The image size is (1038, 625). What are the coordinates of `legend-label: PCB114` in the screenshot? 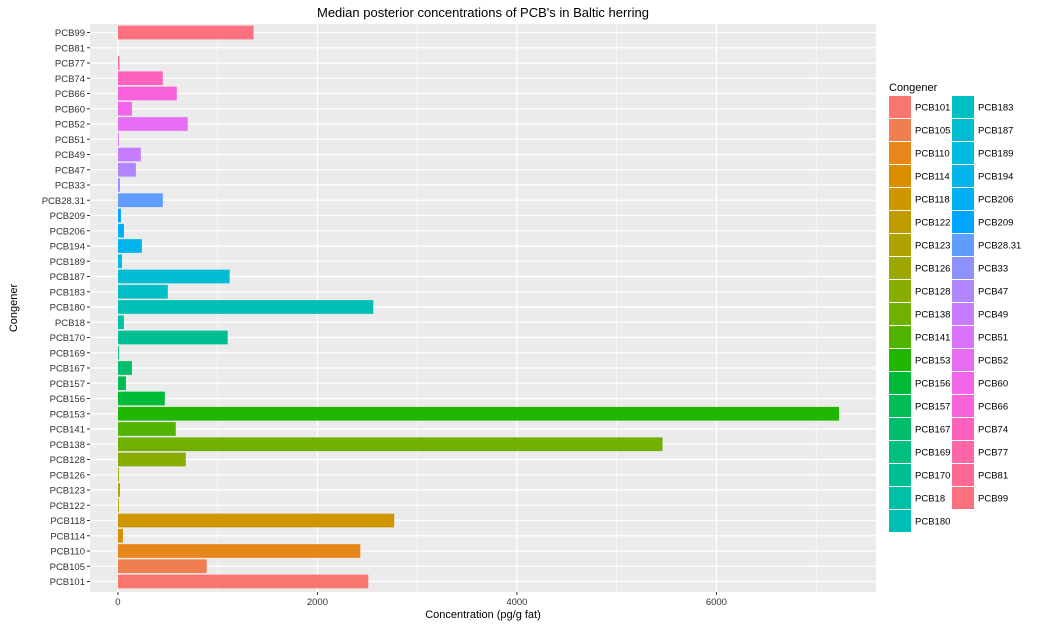 It's located at (932, 177).